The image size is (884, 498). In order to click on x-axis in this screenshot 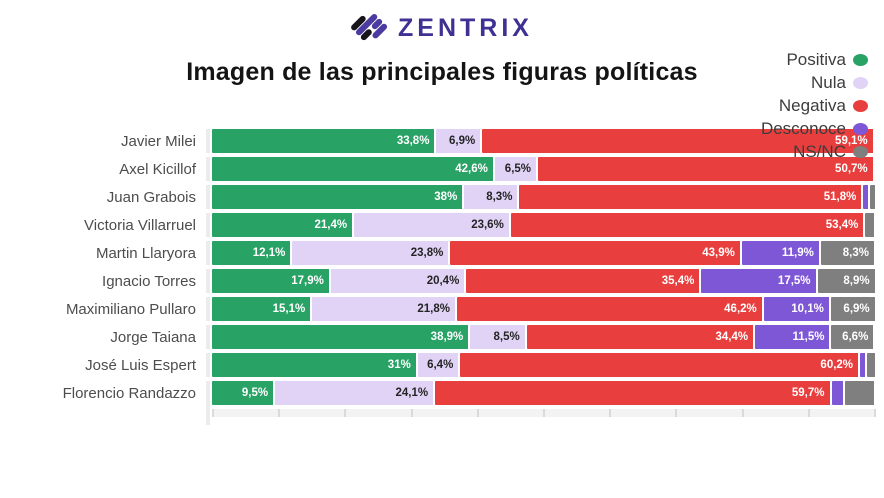, I will do `click(442, 413)`.